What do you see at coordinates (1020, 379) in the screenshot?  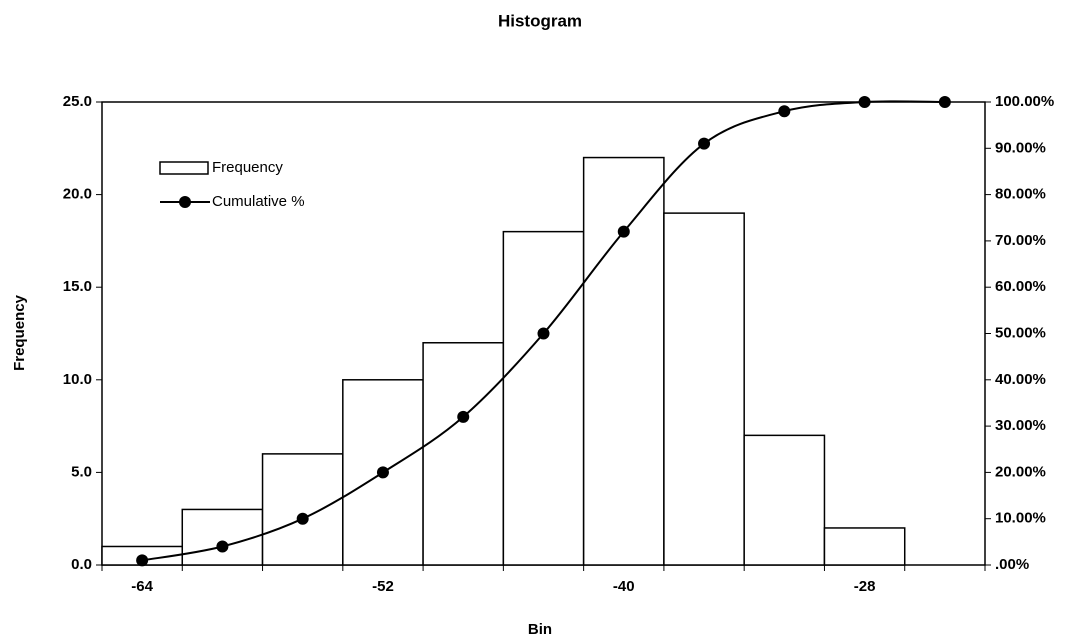 I see `y2-tick-label: 40.00%` at bounding box center [1020, 379].